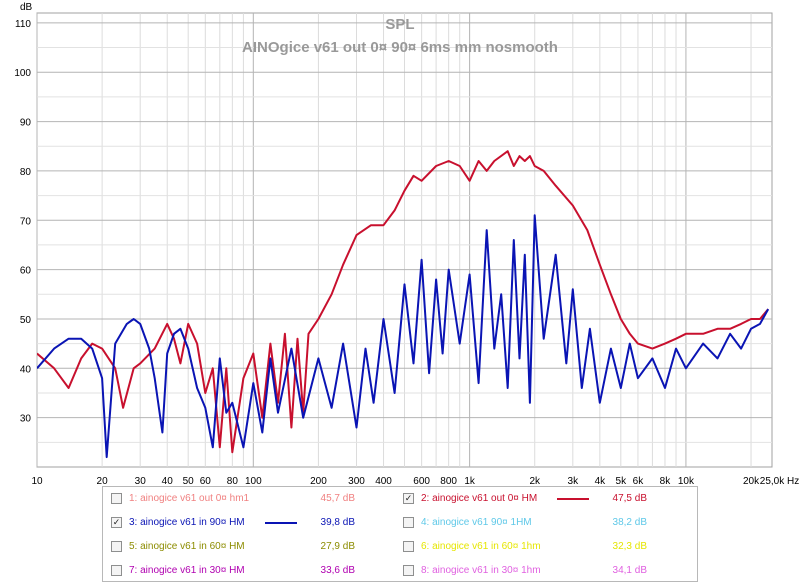 Image resolution: width=800 pixels, height=584 pixels. I want to click on x-tick-label: 30, so click(141, 481).